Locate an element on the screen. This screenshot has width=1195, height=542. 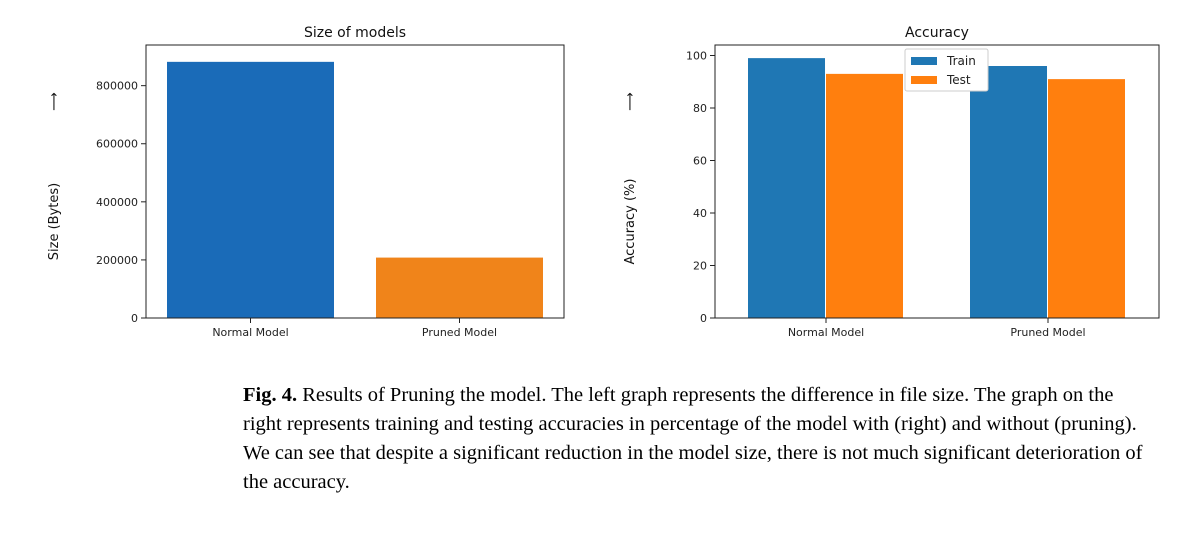
legend-swatch-test is located at coordinates (924, 80).